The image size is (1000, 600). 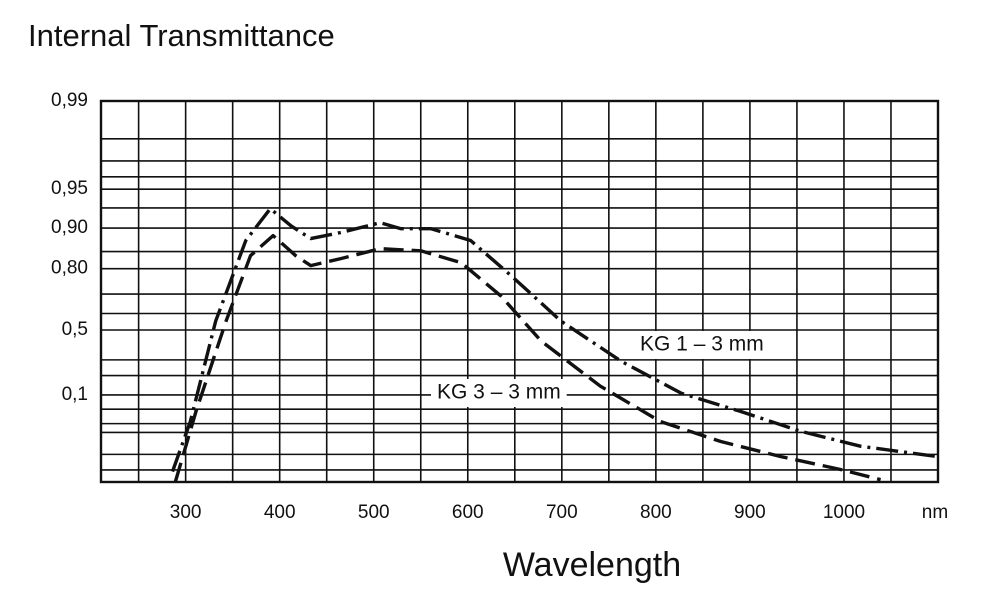 I want to click on y-tick-label: 0,95, so click(x=69, y=188).